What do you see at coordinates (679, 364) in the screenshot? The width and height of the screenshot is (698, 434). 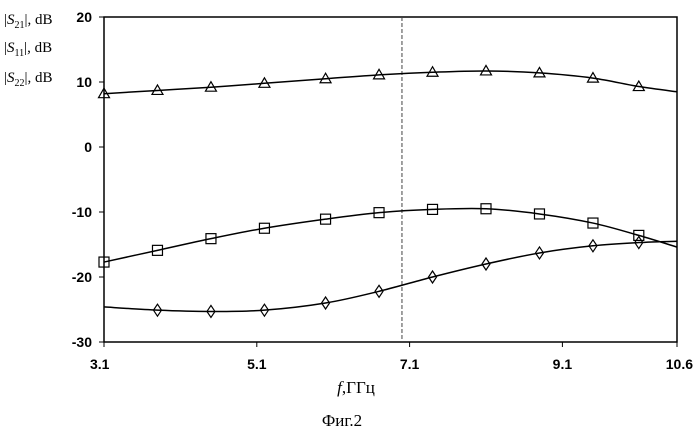 I see `x-tick-label: 10.6` at bounding box center [679, 364].